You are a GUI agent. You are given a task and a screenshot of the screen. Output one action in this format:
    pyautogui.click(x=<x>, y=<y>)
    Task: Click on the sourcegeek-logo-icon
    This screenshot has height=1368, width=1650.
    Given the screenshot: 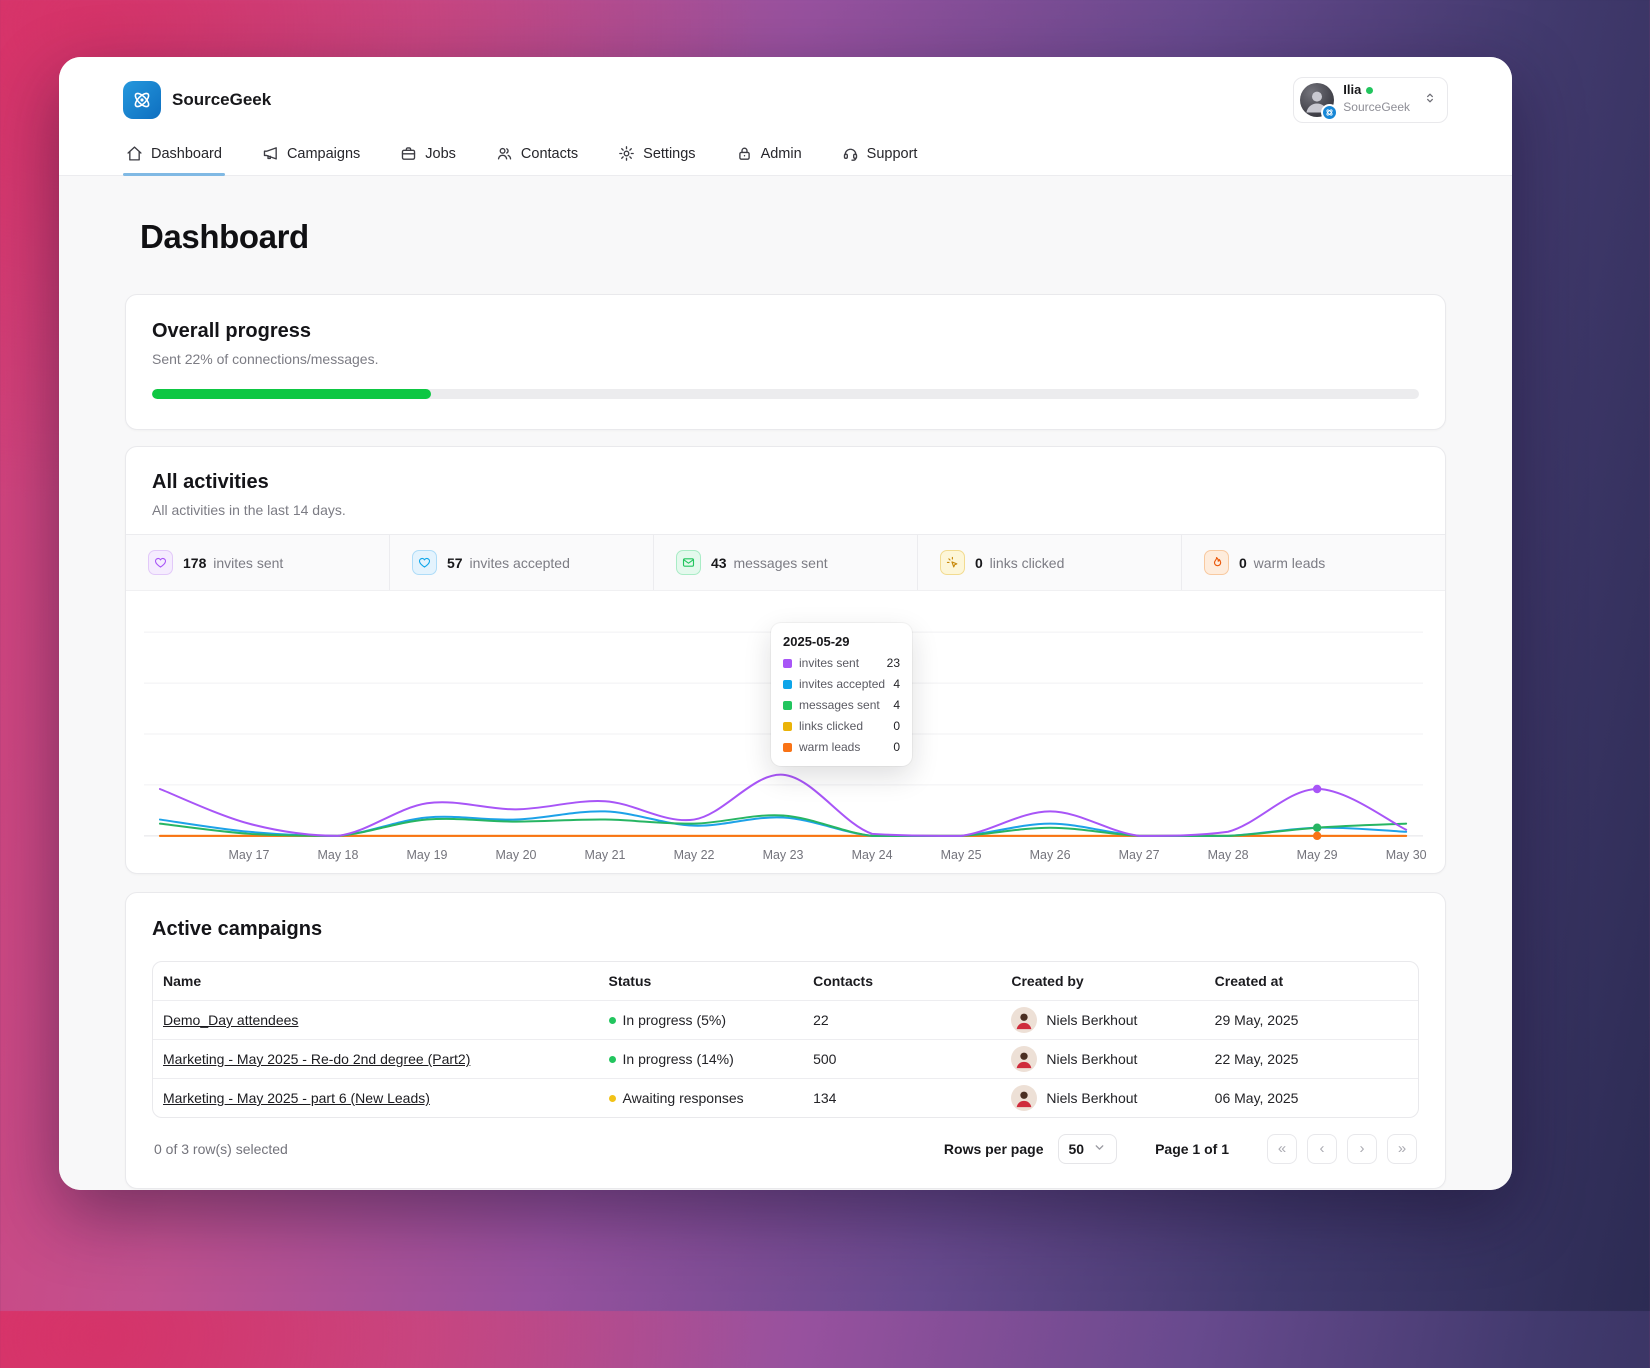 What is the action you would take?
    pyautogui.click(x=142, y=100)
    